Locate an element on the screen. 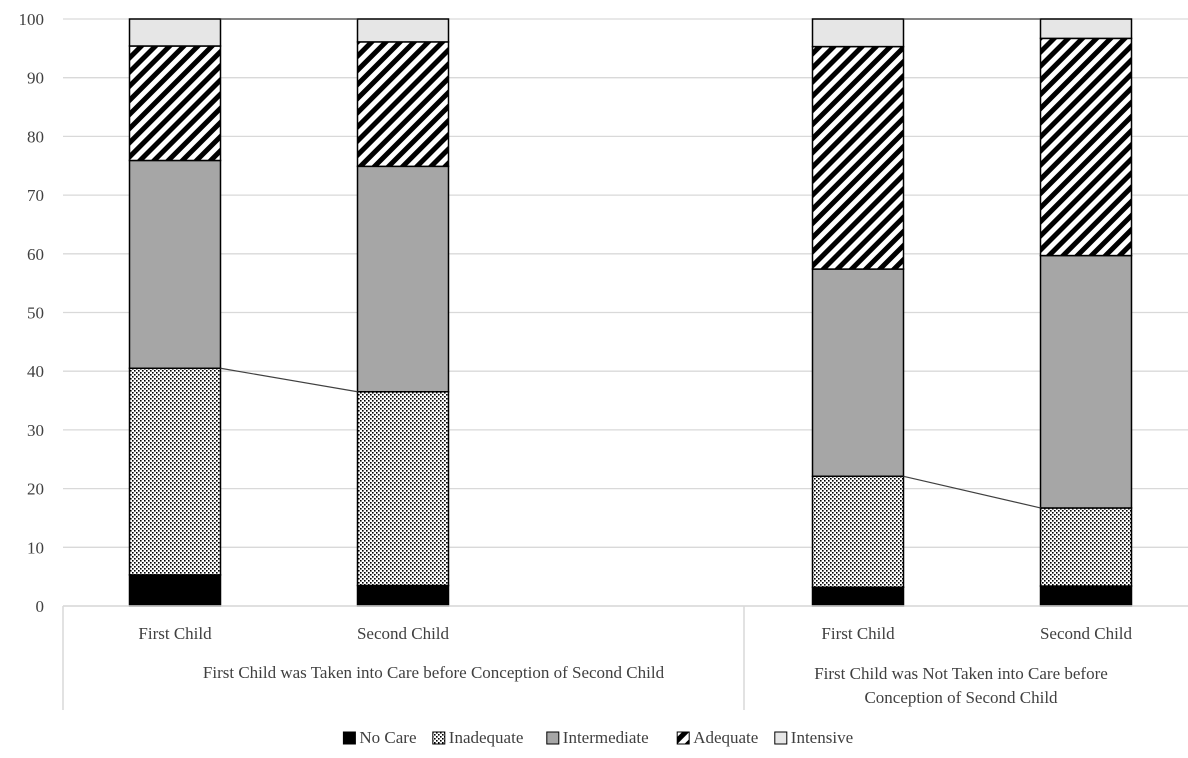 Image resolution: width=1188 pixels, height=758 pixels. legend-item-no-care: No Care is located at coordinates (379, 737).